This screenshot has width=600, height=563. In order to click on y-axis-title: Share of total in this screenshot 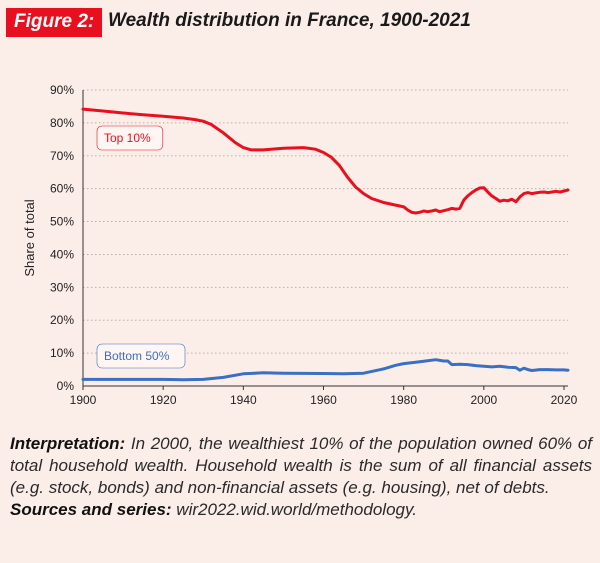, I will do `click(29, 237)`.